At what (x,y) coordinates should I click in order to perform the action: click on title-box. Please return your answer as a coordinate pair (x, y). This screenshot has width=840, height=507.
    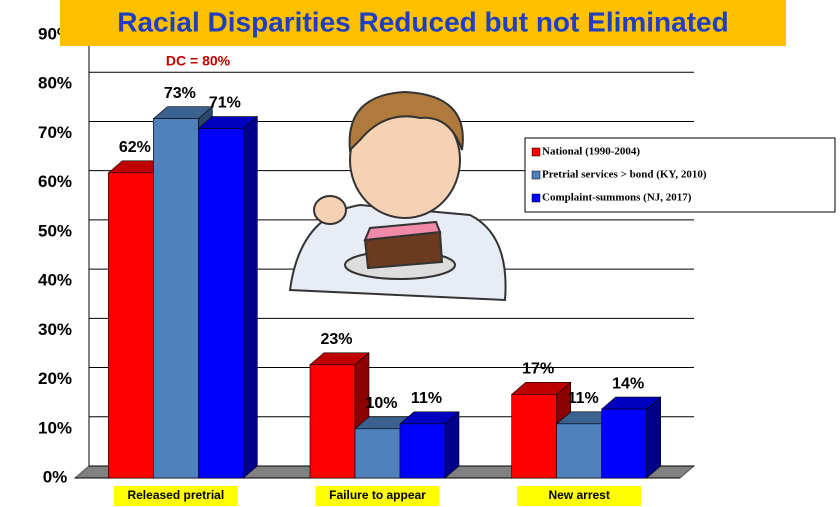
    Looking at the image, I should click on (423, 23).